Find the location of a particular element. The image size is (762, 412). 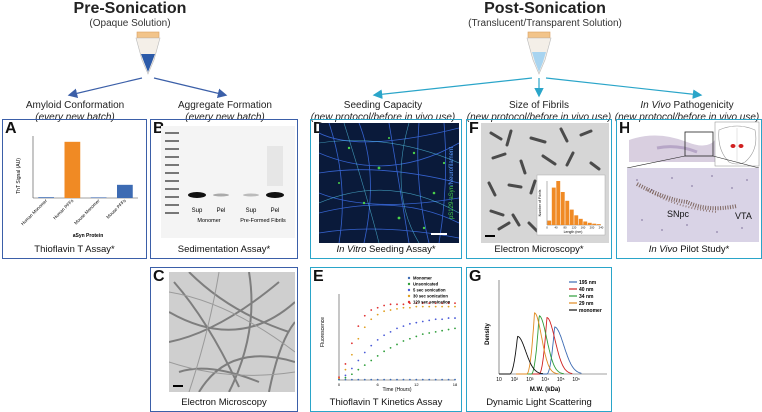

brain-histology-image: SNpc VTA is located at coordinates (693, 181).